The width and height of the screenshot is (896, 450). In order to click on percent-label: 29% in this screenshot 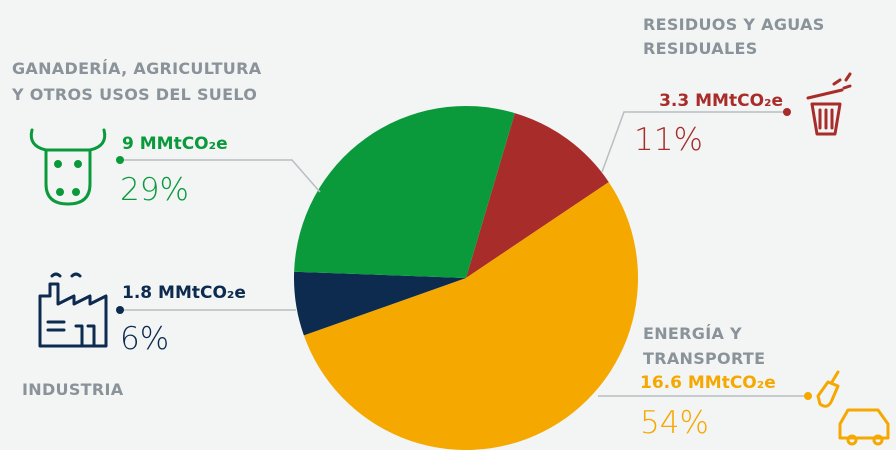, I will do `click(154, 190)`.